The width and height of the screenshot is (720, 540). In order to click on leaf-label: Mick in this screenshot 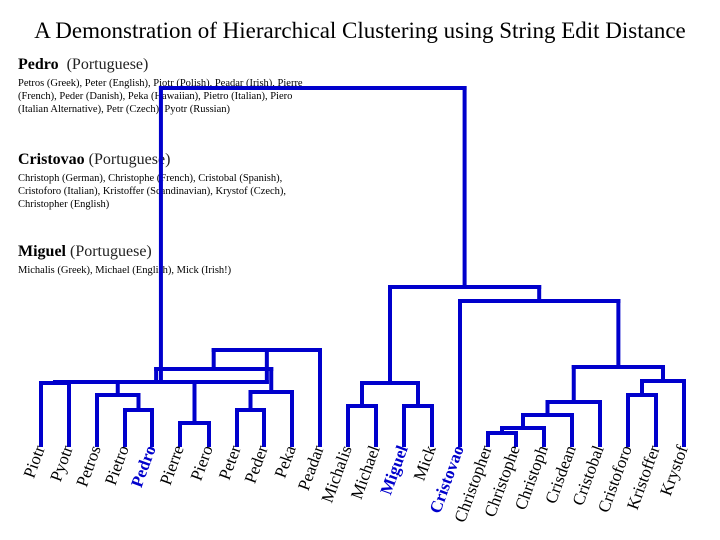, I will do `click(425, 462)`.